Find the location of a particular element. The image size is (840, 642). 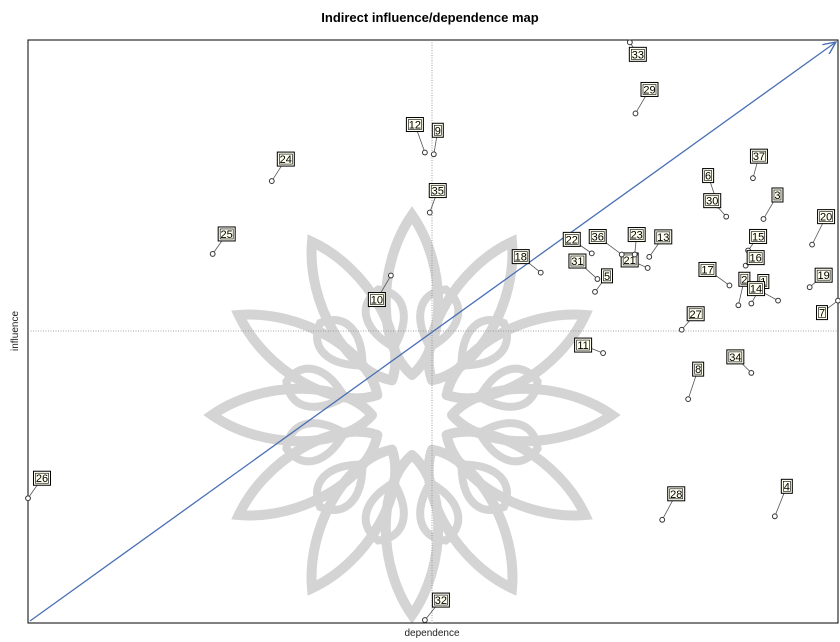

y-axis-label: influence is located at coordinates (15, 331).